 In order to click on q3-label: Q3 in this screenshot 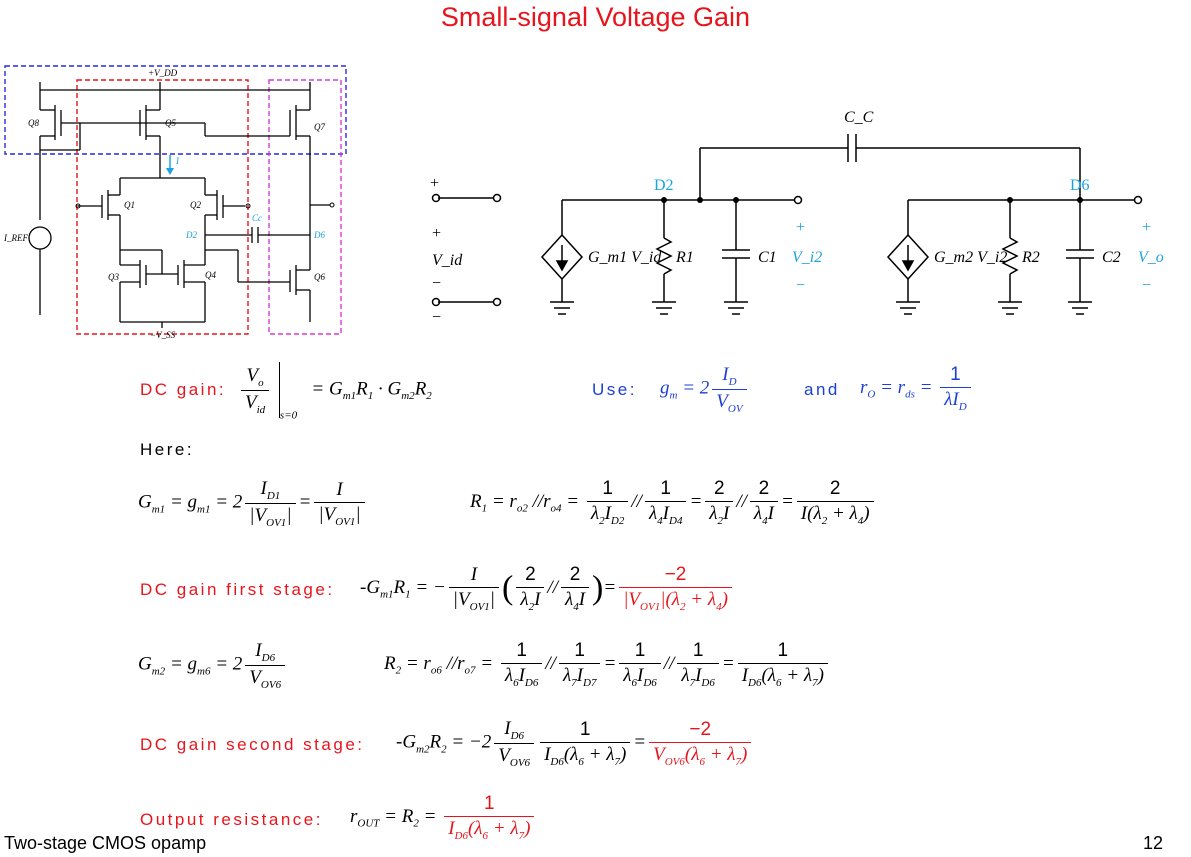, I will do `click(113, 277)`.